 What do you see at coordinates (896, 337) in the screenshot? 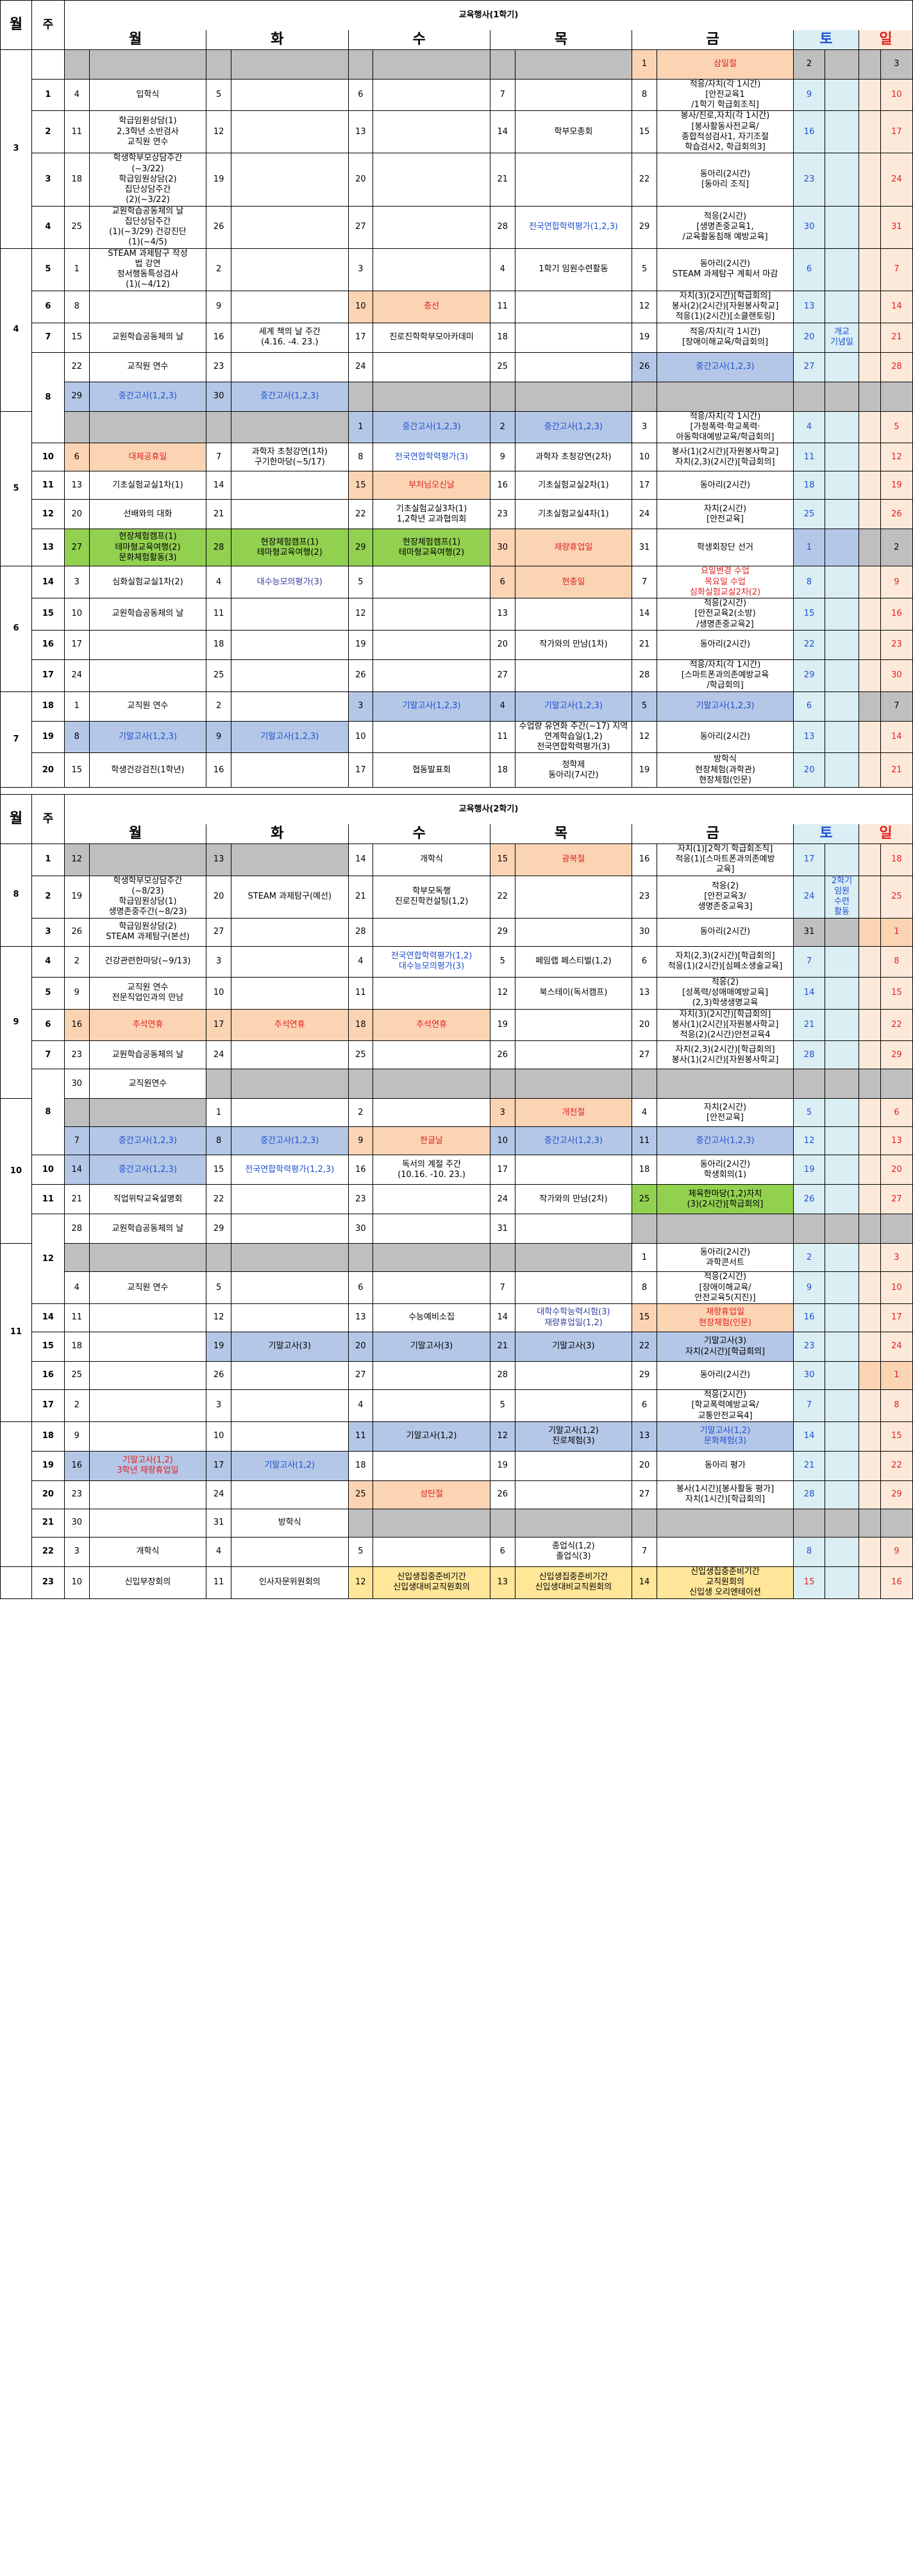
I see `sunday-note: 21` at bounding box center [896, 337].